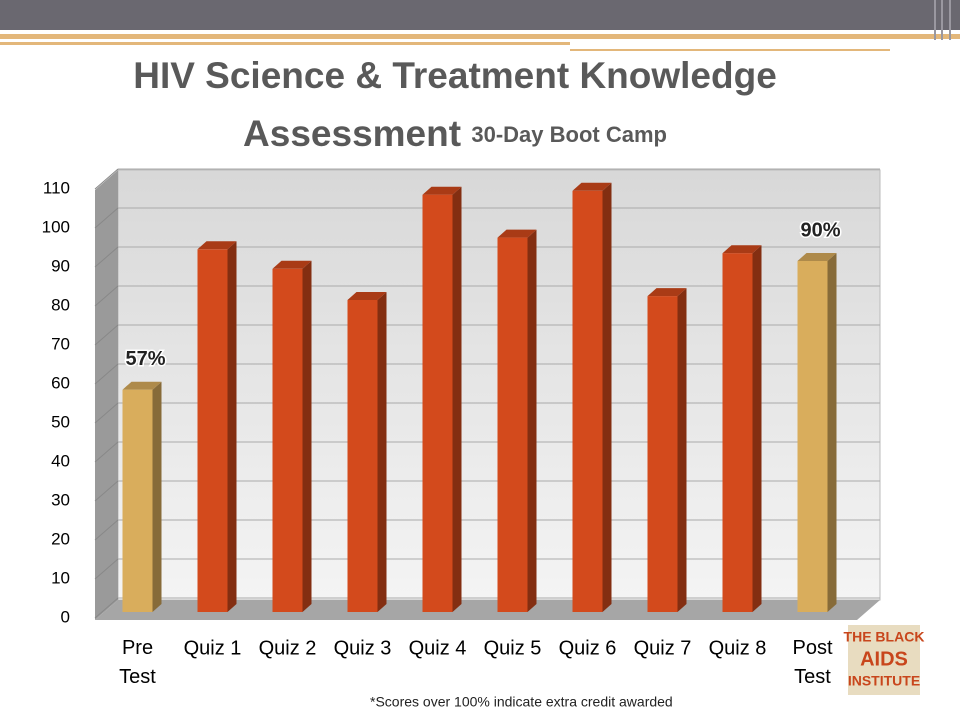 Image resolution: width=960 pixels, height=720 pixels. I want to click on x-tick-label: Post Test, so click(812, 662).